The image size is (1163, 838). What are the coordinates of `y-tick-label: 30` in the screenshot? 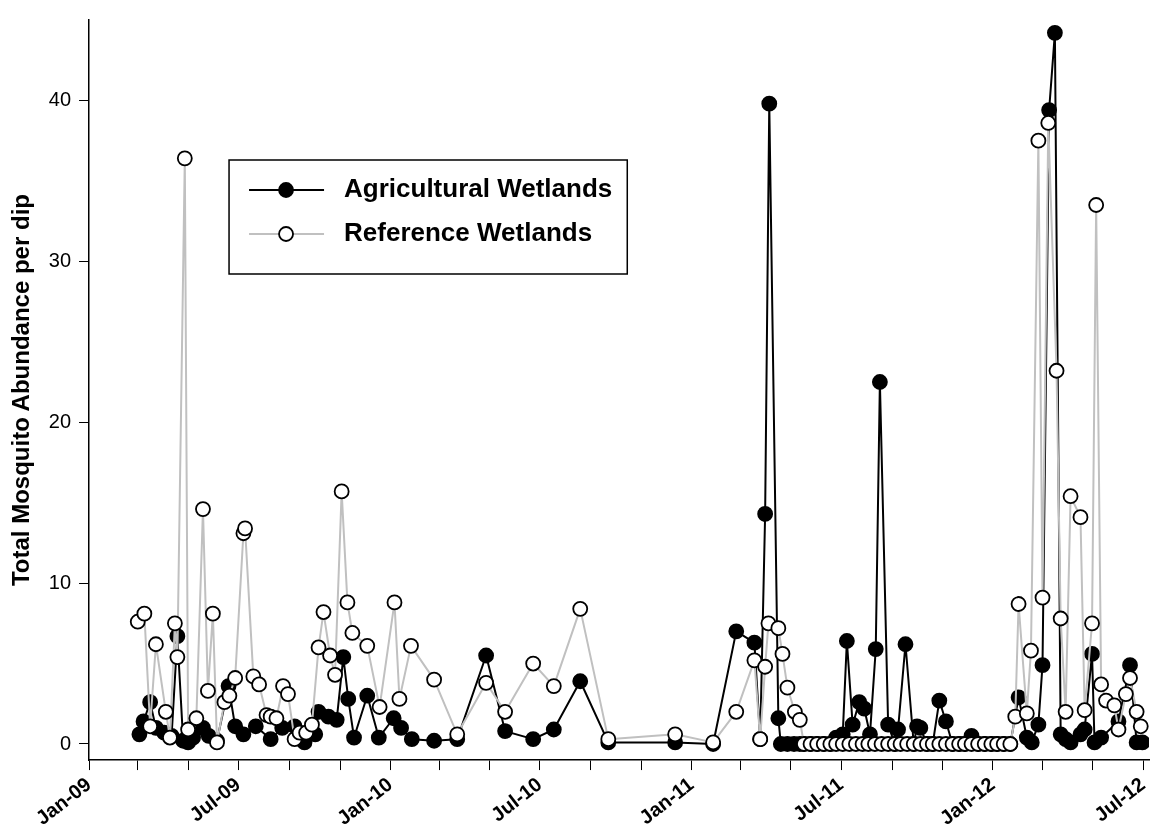 It's located at (60, 259).